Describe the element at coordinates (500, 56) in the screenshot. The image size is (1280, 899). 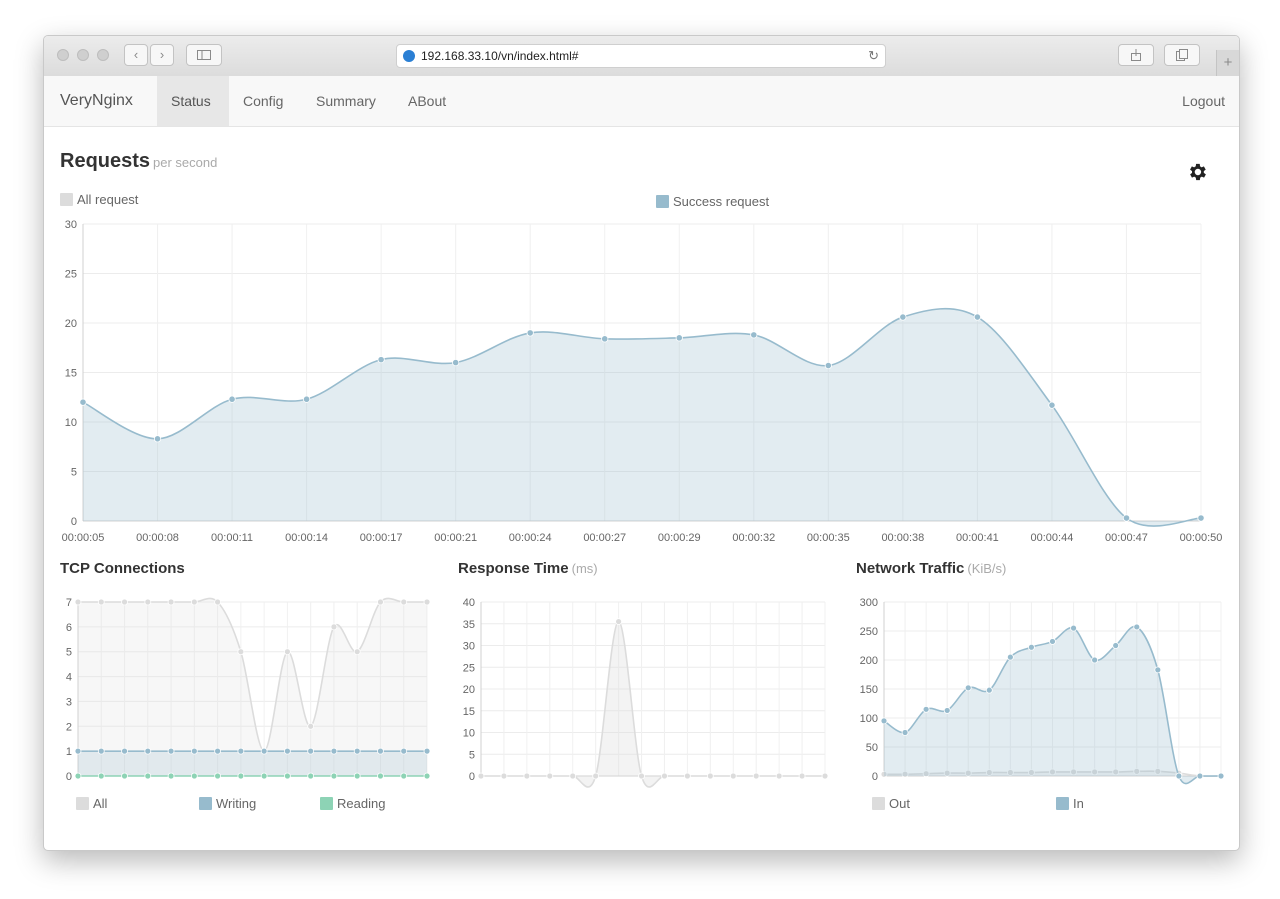
I see `url-text: 192.168.33.10/vn/index.html#` at that location.